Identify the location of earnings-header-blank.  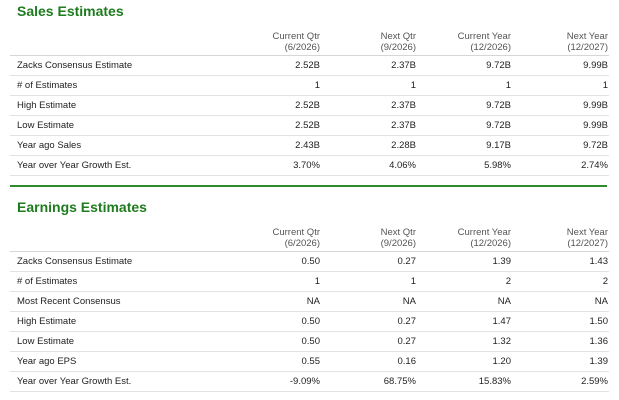
(116, 238).